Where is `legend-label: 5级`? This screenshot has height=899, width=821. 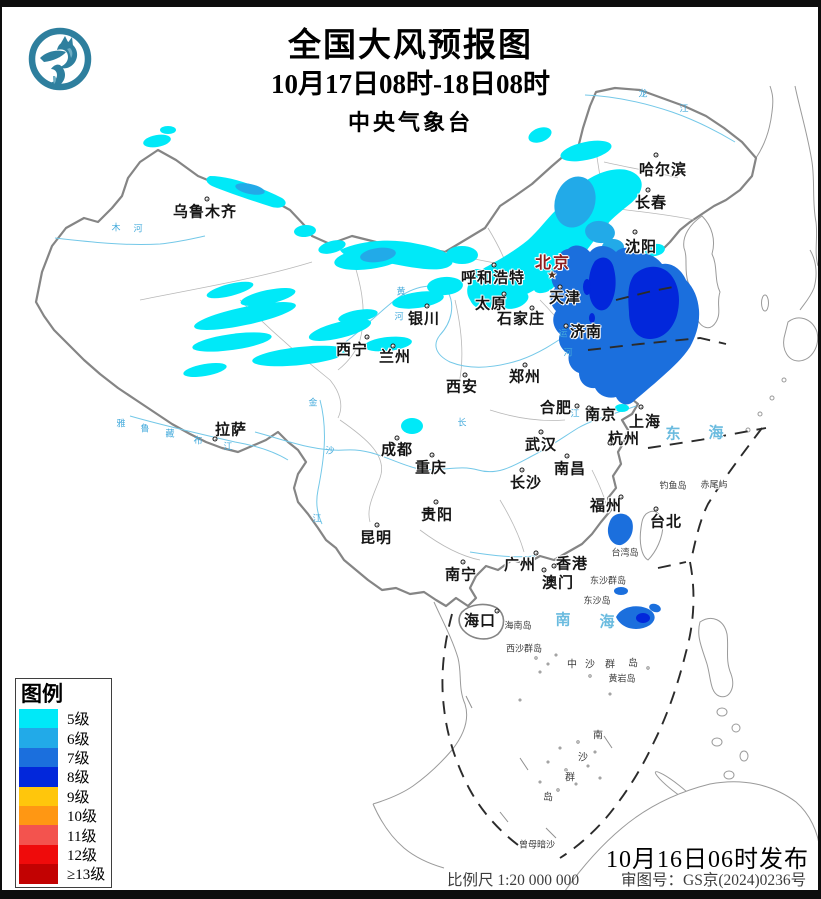
legend-label: 5级 is located at coordinates (78, 720).